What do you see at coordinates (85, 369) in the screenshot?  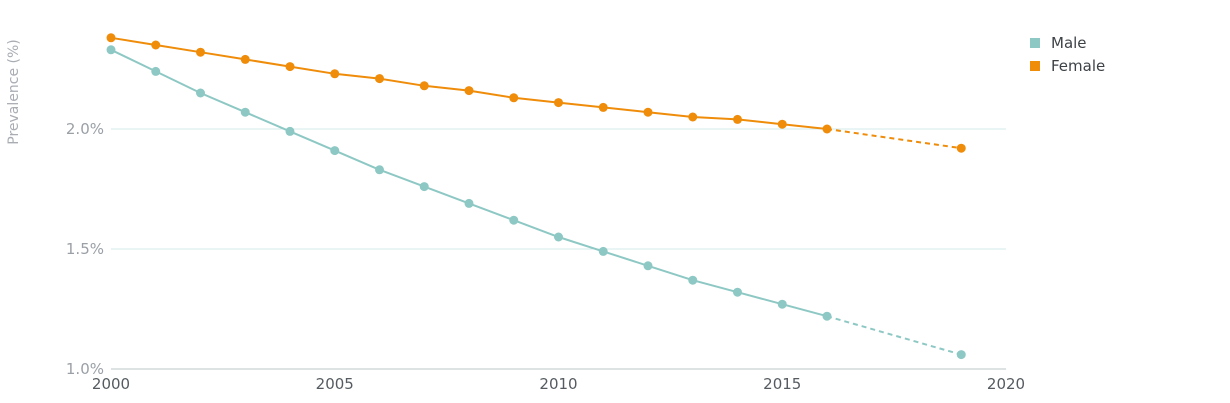 I see `y-tick-label: 1.0%` at bounding box center [85, 369].